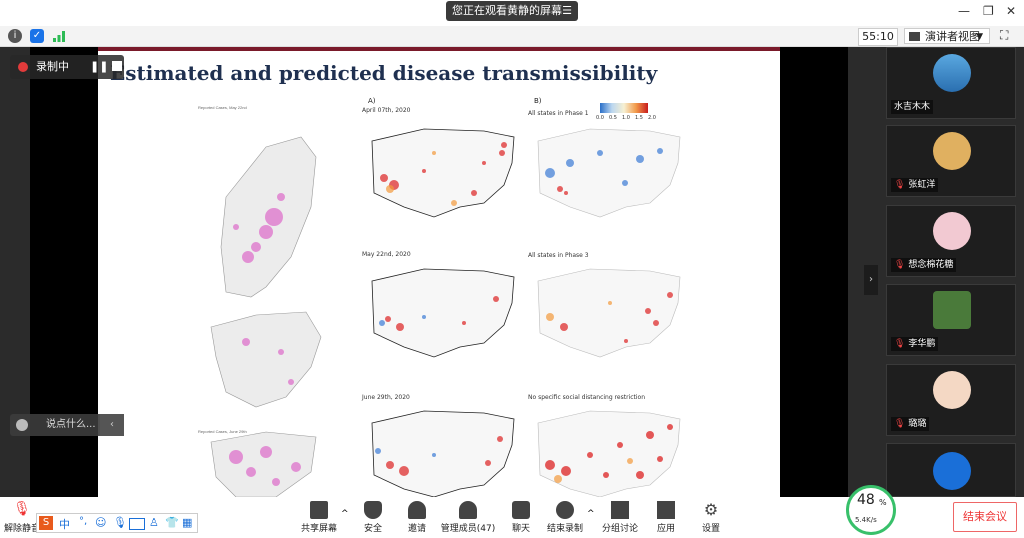  What do you see at coordinates (988, 11) in the screenshot?
I see `restore-icon: ❐` at bounding box center [988, 11].